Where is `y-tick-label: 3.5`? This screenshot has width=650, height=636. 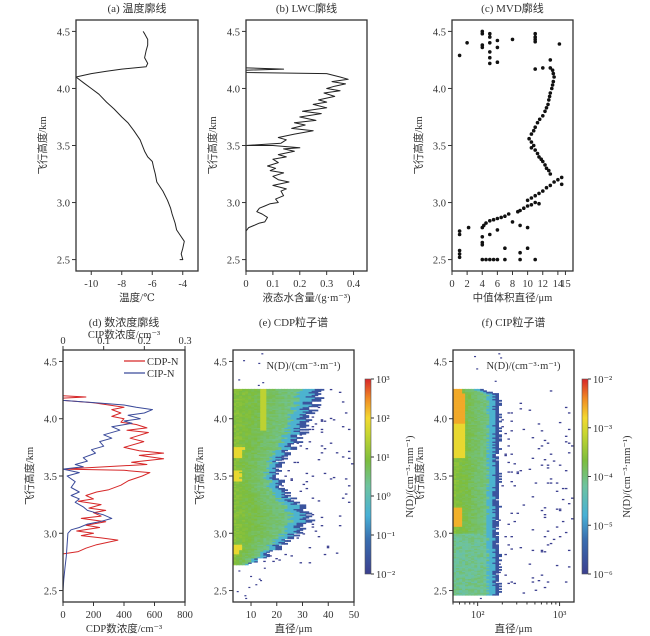 y-tick-label: 3.5 is located at coordinates (233, 147).